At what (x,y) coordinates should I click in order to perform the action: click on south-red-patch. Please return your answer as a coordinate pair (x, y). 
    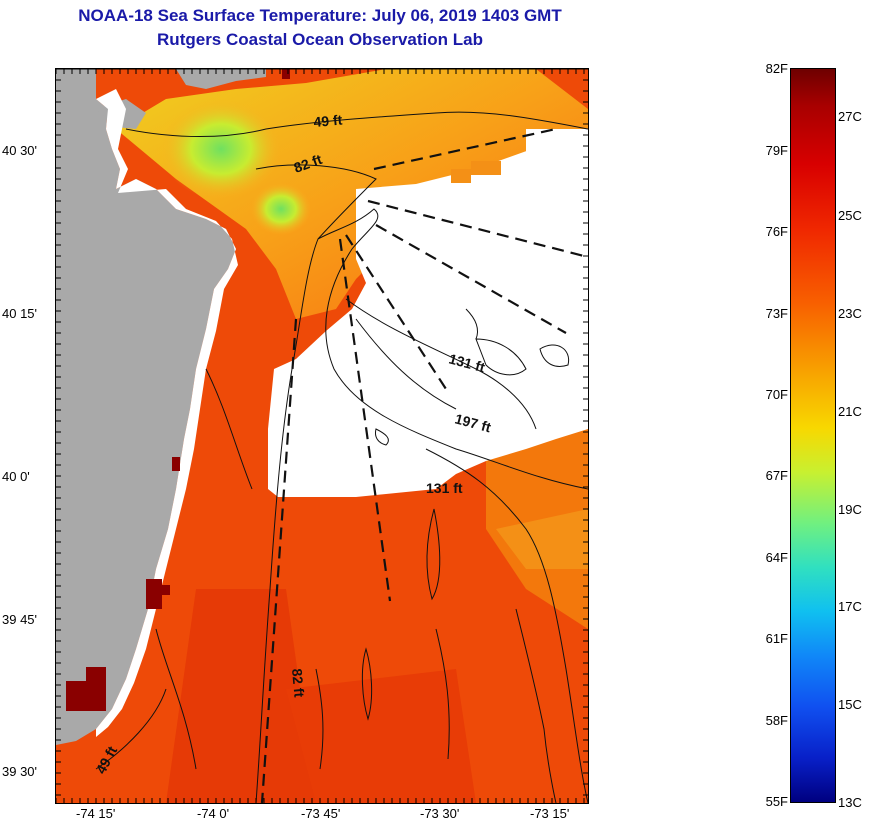
    Looking at the image, I should click on (381, 736).